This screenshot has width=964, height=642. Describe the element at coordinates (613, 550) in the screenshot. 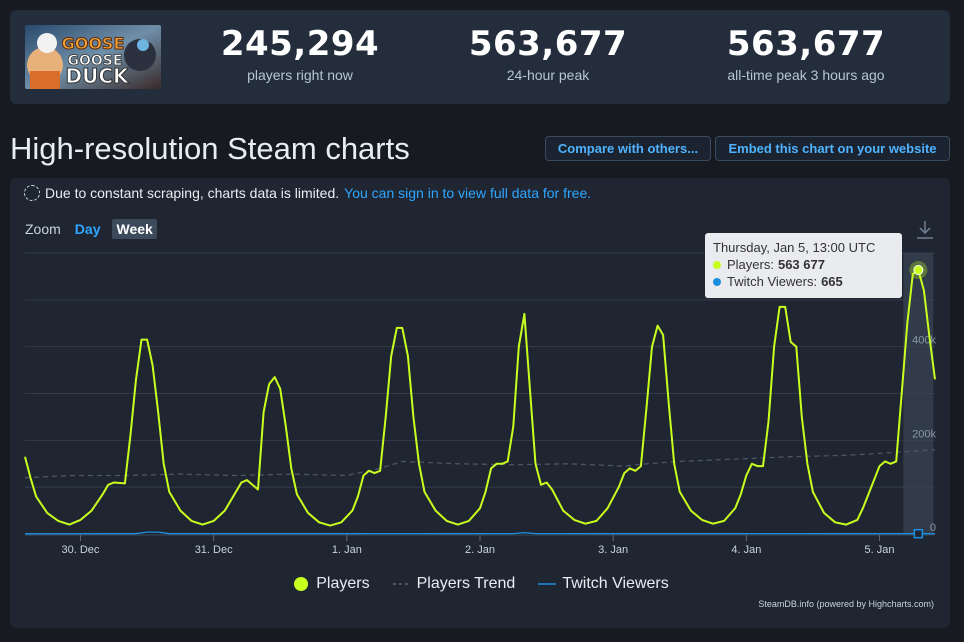

I see `x-tick-label: 3. Jan` at that location.